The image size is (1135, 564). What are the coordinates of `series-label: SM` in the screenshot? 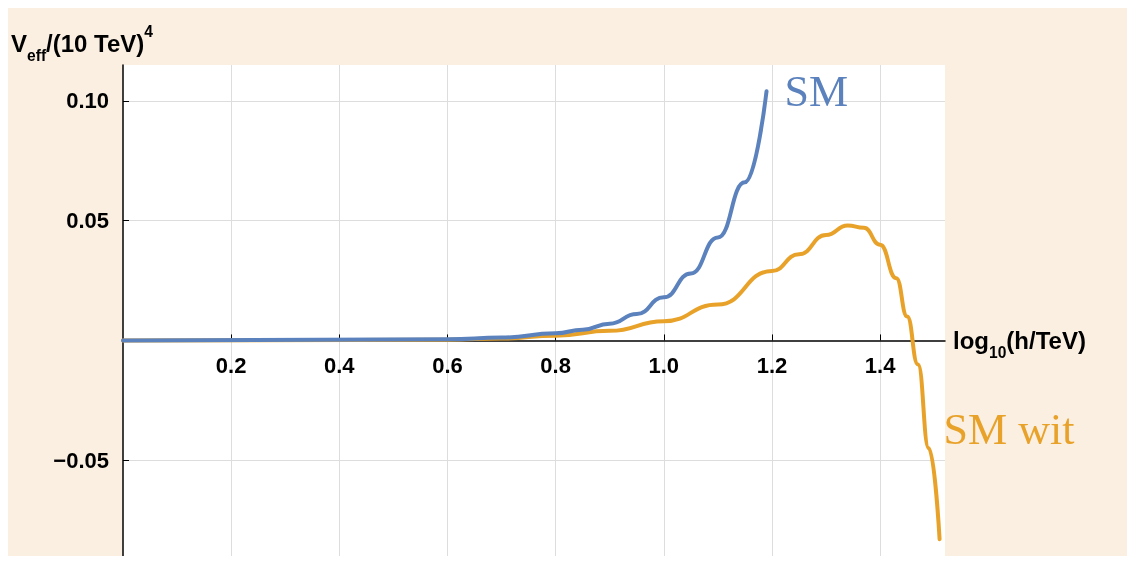 It's located at (816, 91).